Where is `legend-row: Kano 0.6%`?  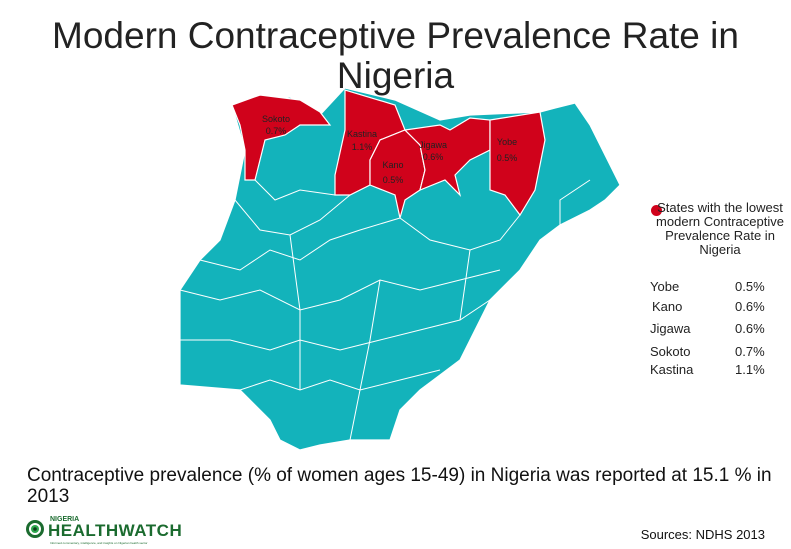 legend-row: Kano 0.6% is located at coordinates (708, 306).